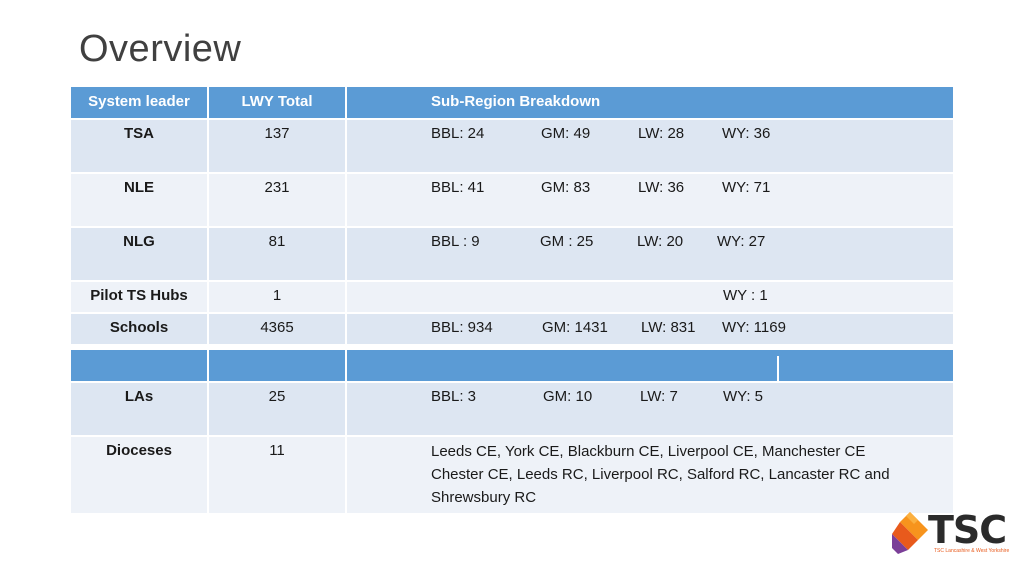 Image resolution: width=1024 pixels, height=576 pixels. What do you see at coordinates (454, 396) in the screenshot?
I see `bbl-value: BBL: 3` at bounding box center [454, 396].